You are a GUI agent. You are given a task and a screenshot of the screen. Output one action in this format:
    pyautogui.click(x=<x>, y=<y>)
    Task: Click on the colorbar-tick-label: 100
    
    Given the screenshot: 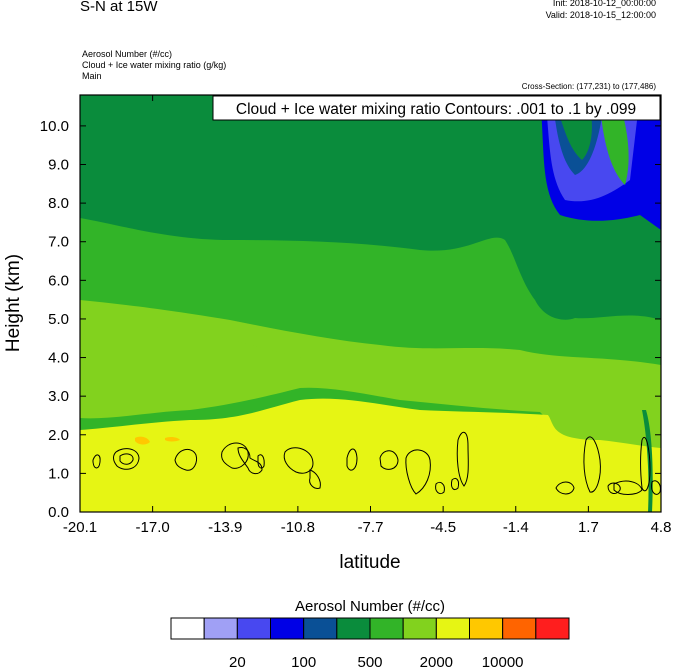 What is the action you would take?
    pyautogui.click(x=303, y=661)
    